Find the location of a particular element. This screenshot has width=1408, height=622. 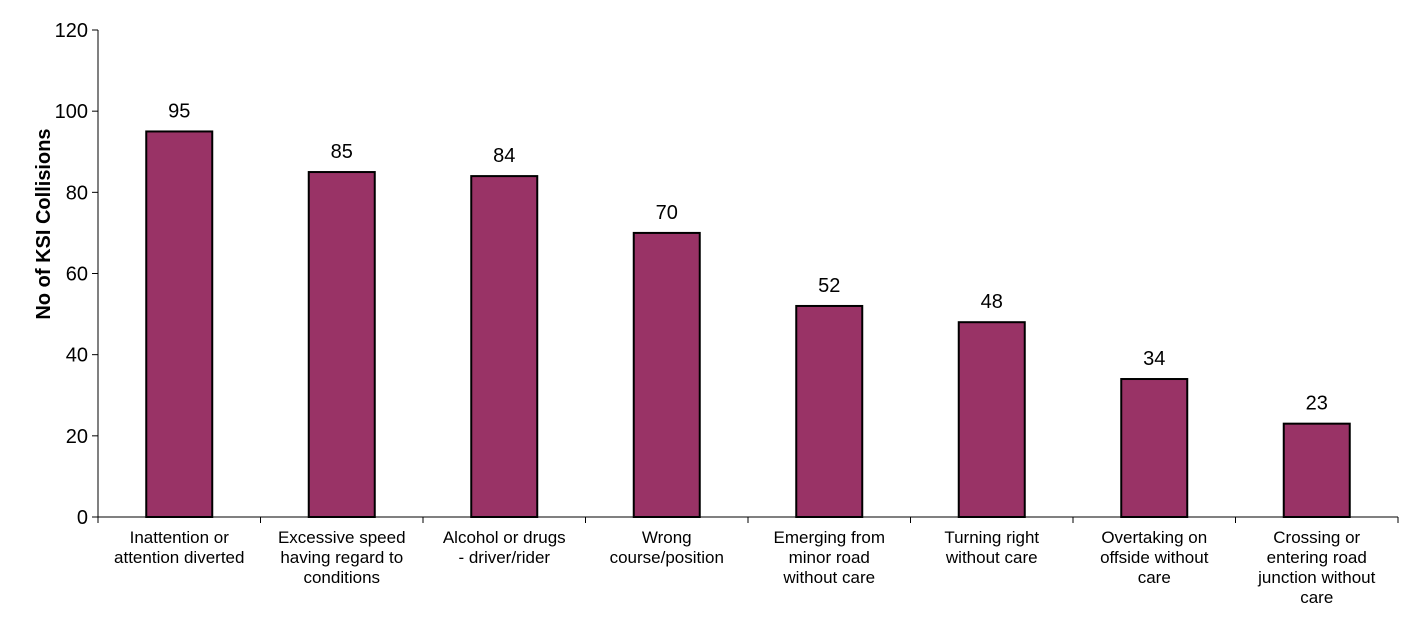

data-label: 52 is located at coordinates (829, 286).